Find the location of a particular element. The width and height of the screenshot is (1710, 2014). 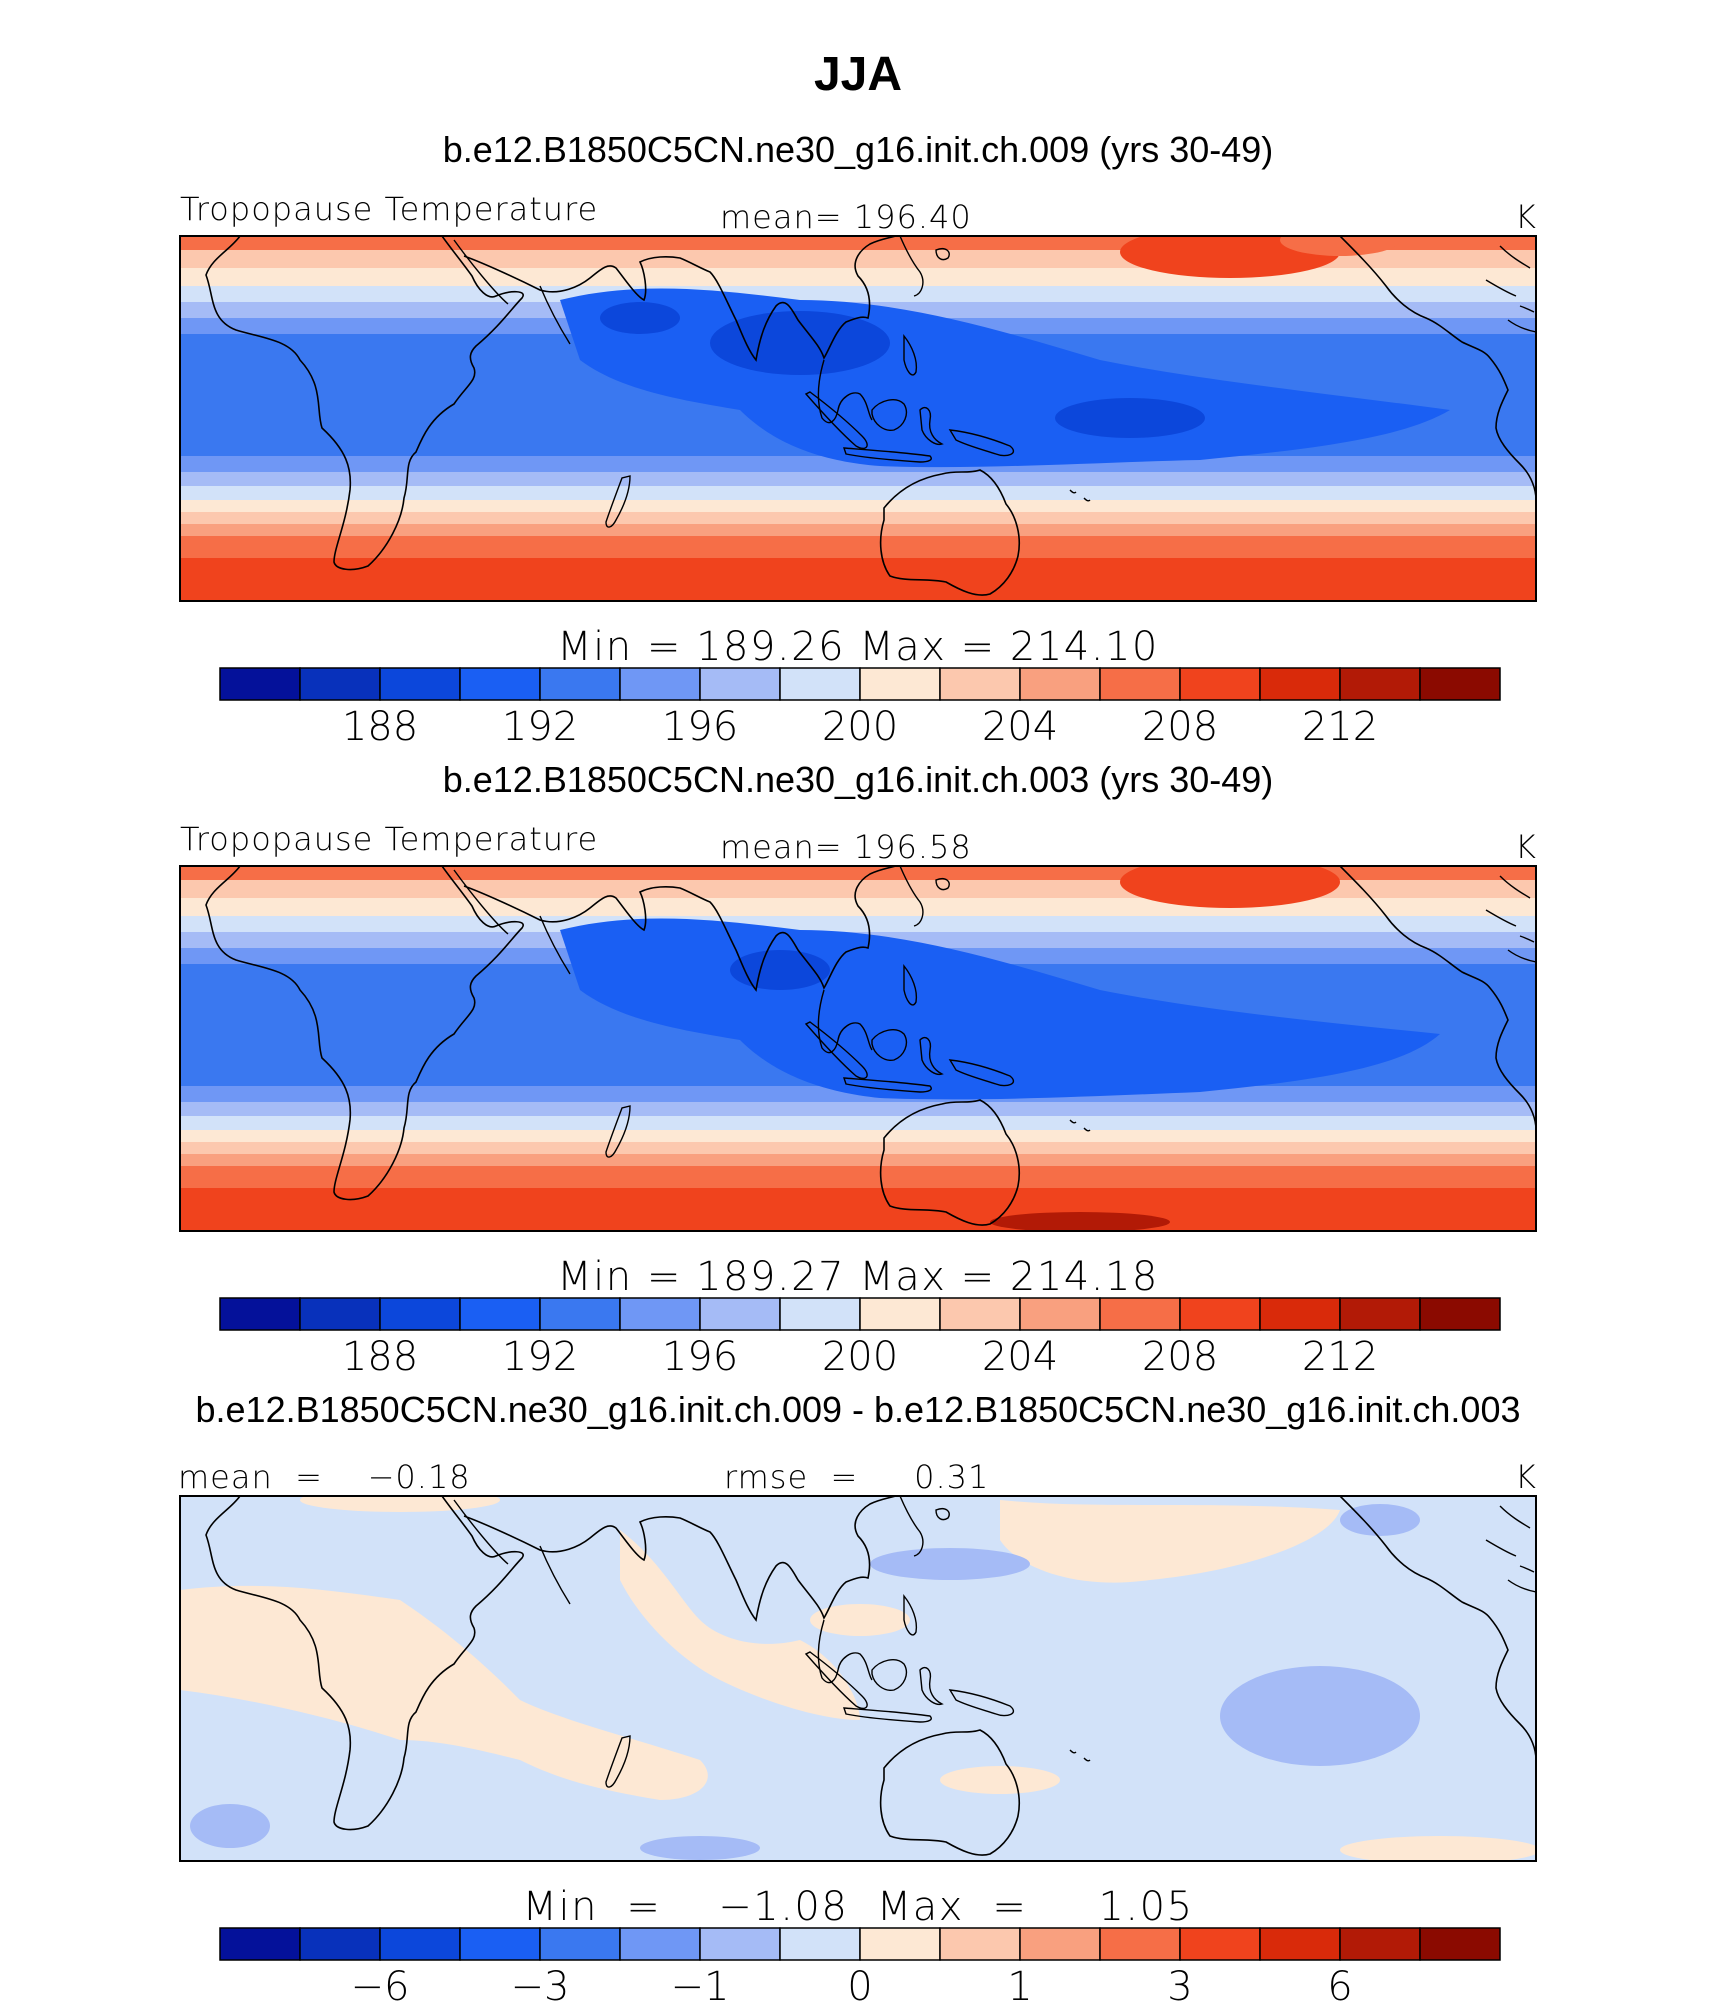

colorbar-tick-label: 1 is located at coordinates (1019, 1987).